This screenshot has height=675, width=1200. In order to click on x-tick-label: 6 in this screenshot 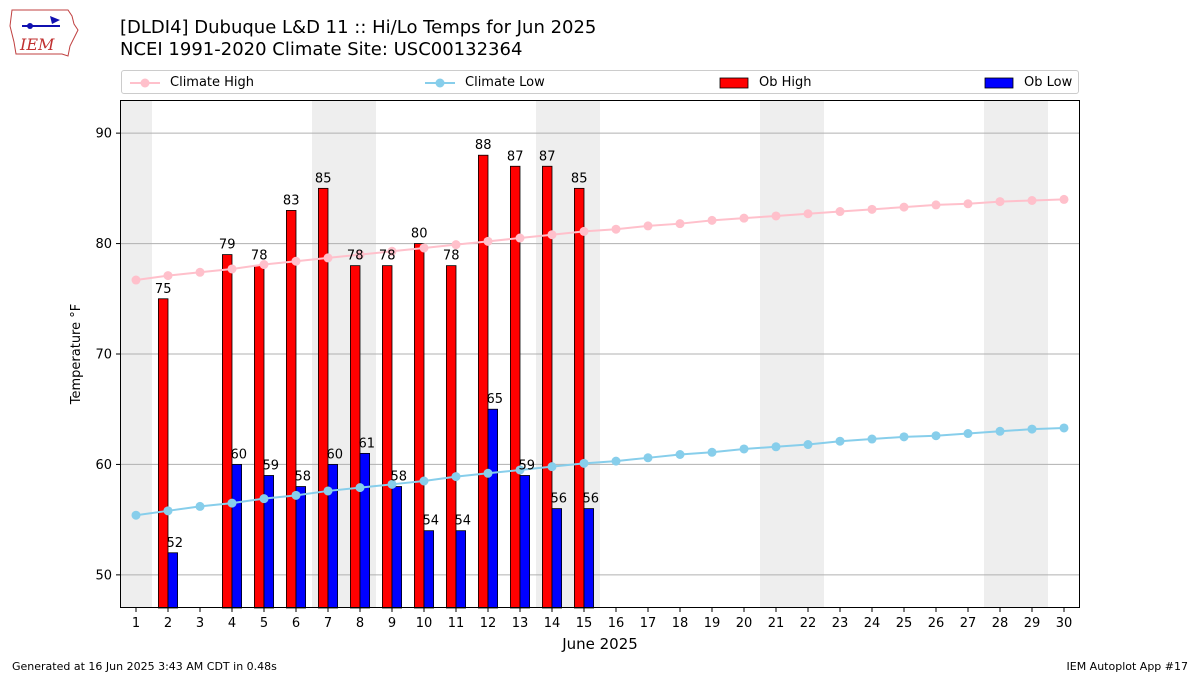, I will do `click(296, 623)`.